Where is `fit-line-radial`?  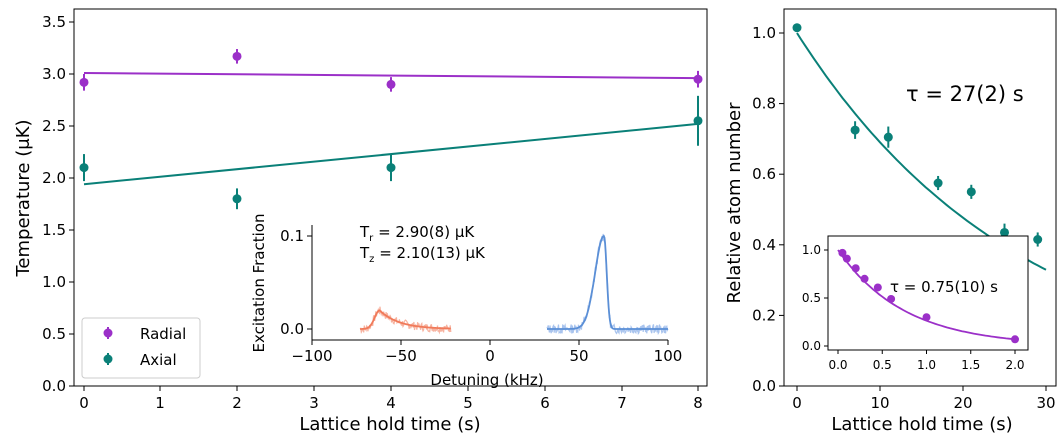 fit-line-radial is located at coordinates (391, 75).